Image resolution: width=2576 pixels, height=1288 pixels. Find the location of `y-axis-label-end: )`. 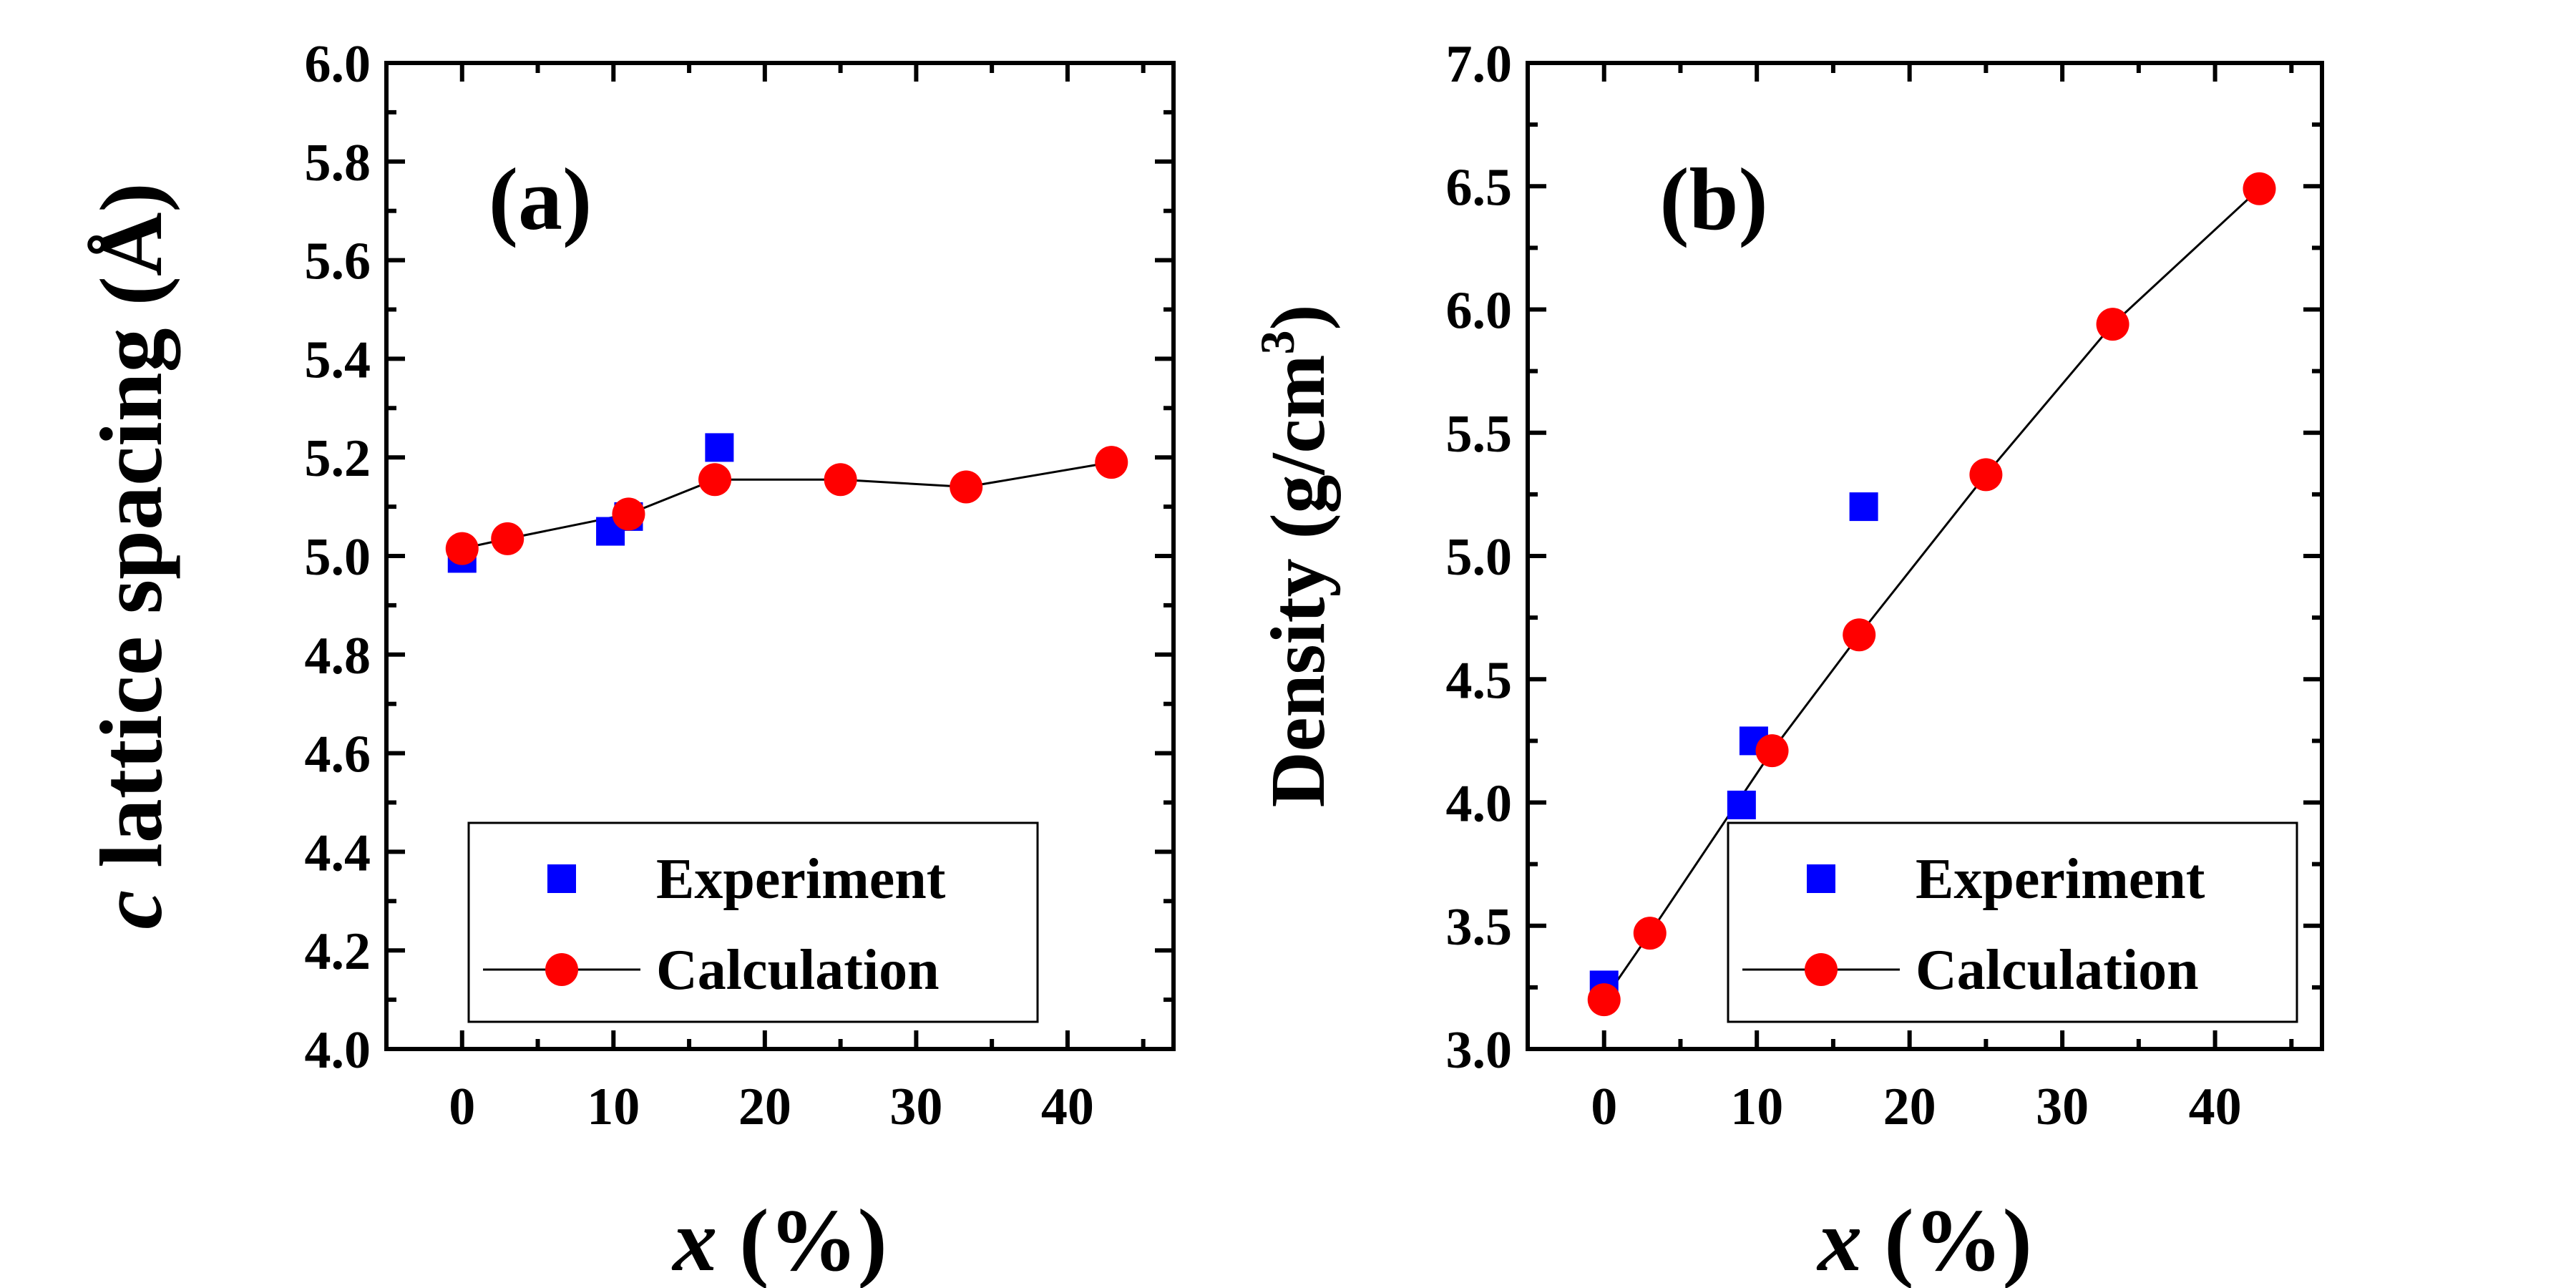

y-axis-label-end: ) is located at coordinates (1298, 318).